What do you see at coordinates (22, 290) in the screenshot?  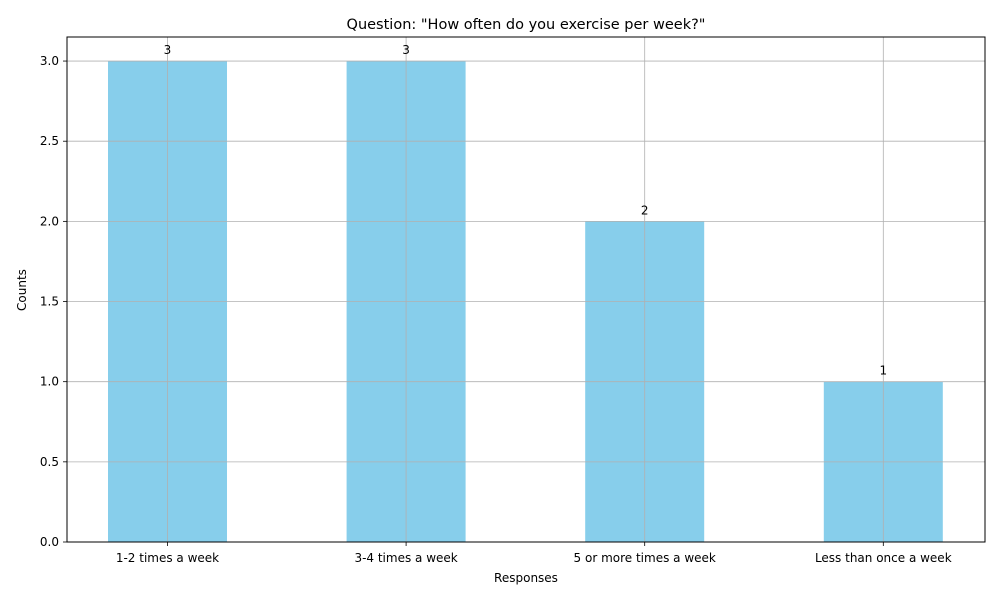 I see `y-axis-title: Counts` at bounding box center [22, 290].